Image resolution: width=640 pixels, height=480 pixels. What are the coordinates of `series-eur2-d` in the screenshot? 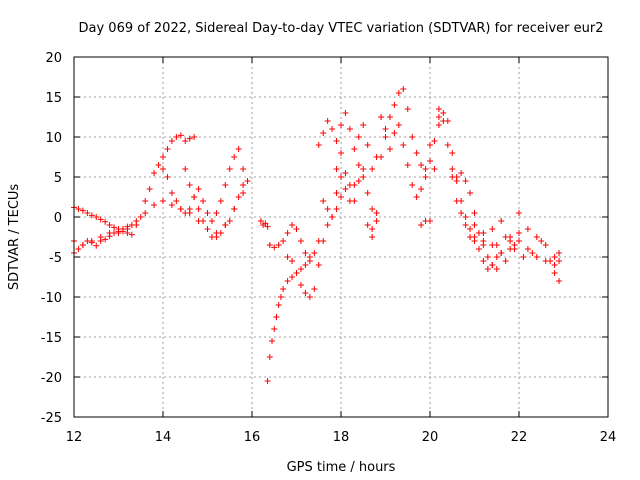 It's located at (205, 185).